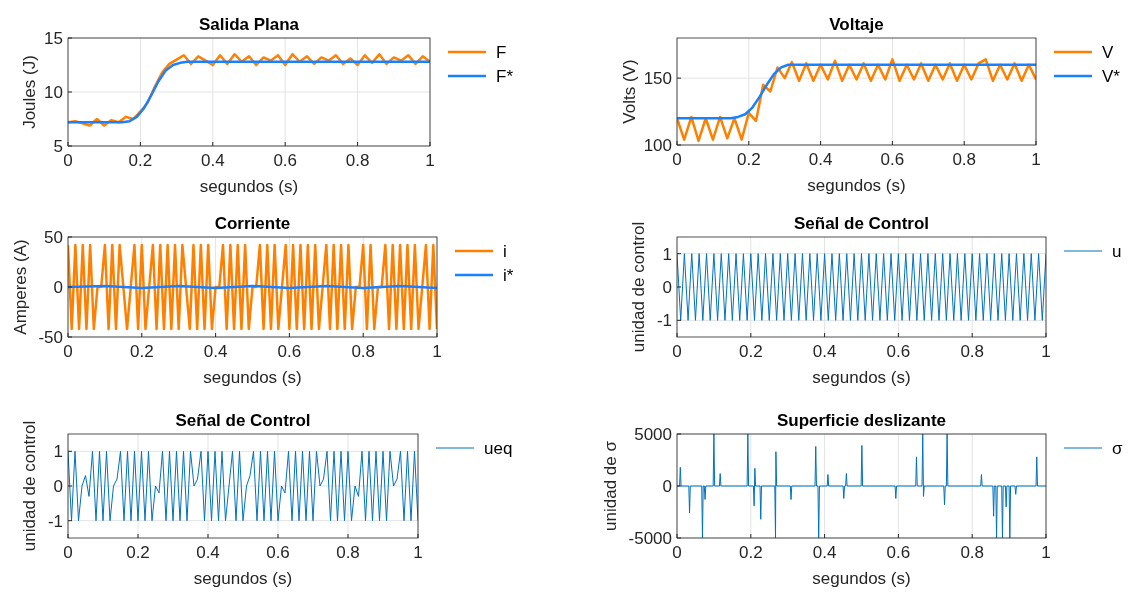  I want to click on legend-label: u, so click(1117, 251).